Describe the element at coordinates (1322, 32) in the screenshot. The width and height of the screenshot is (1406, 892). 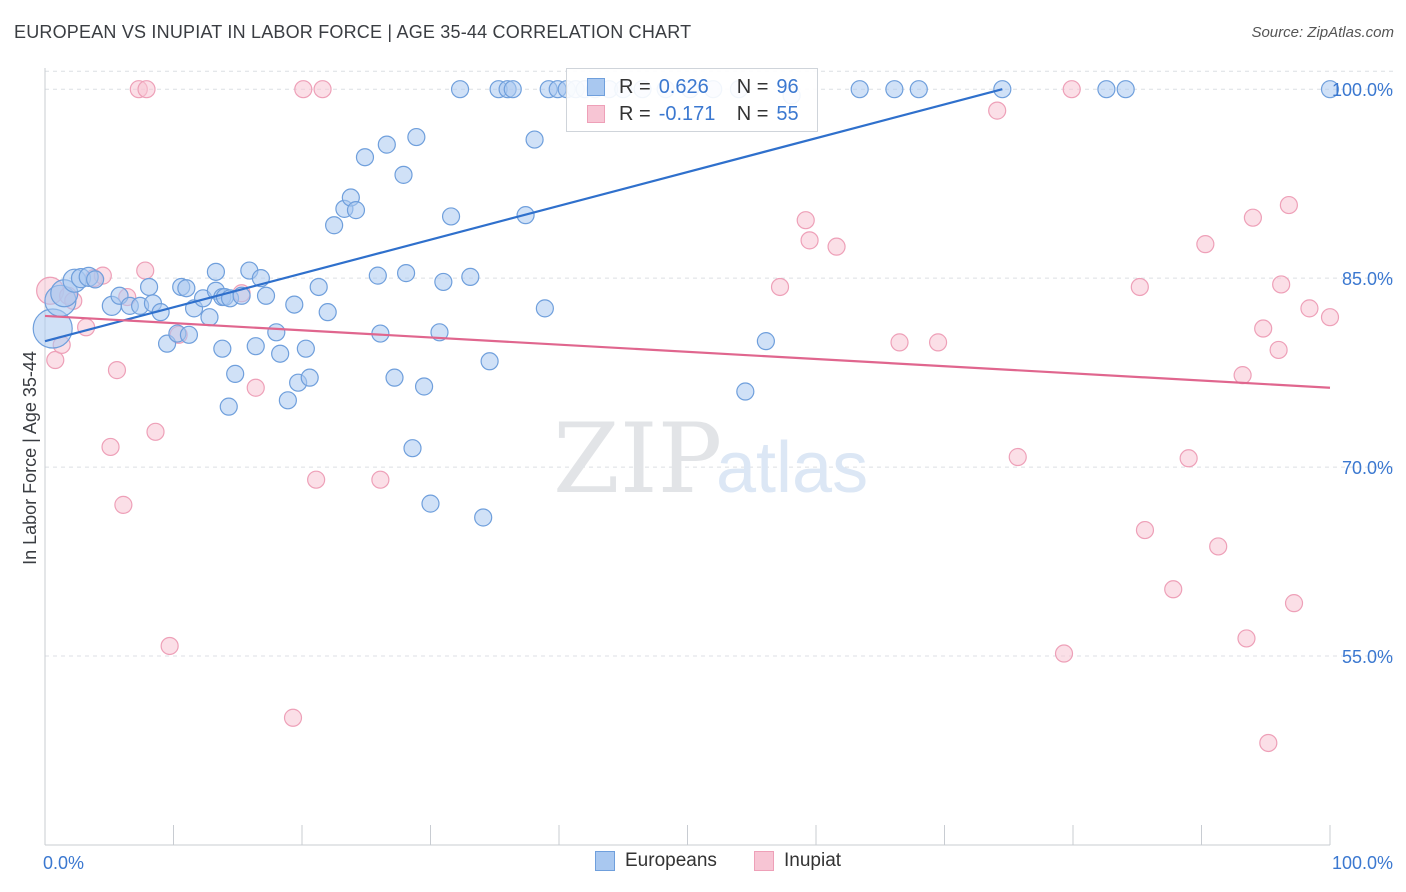
I see `source-note: Source: ZipAtlas.com` at that location.